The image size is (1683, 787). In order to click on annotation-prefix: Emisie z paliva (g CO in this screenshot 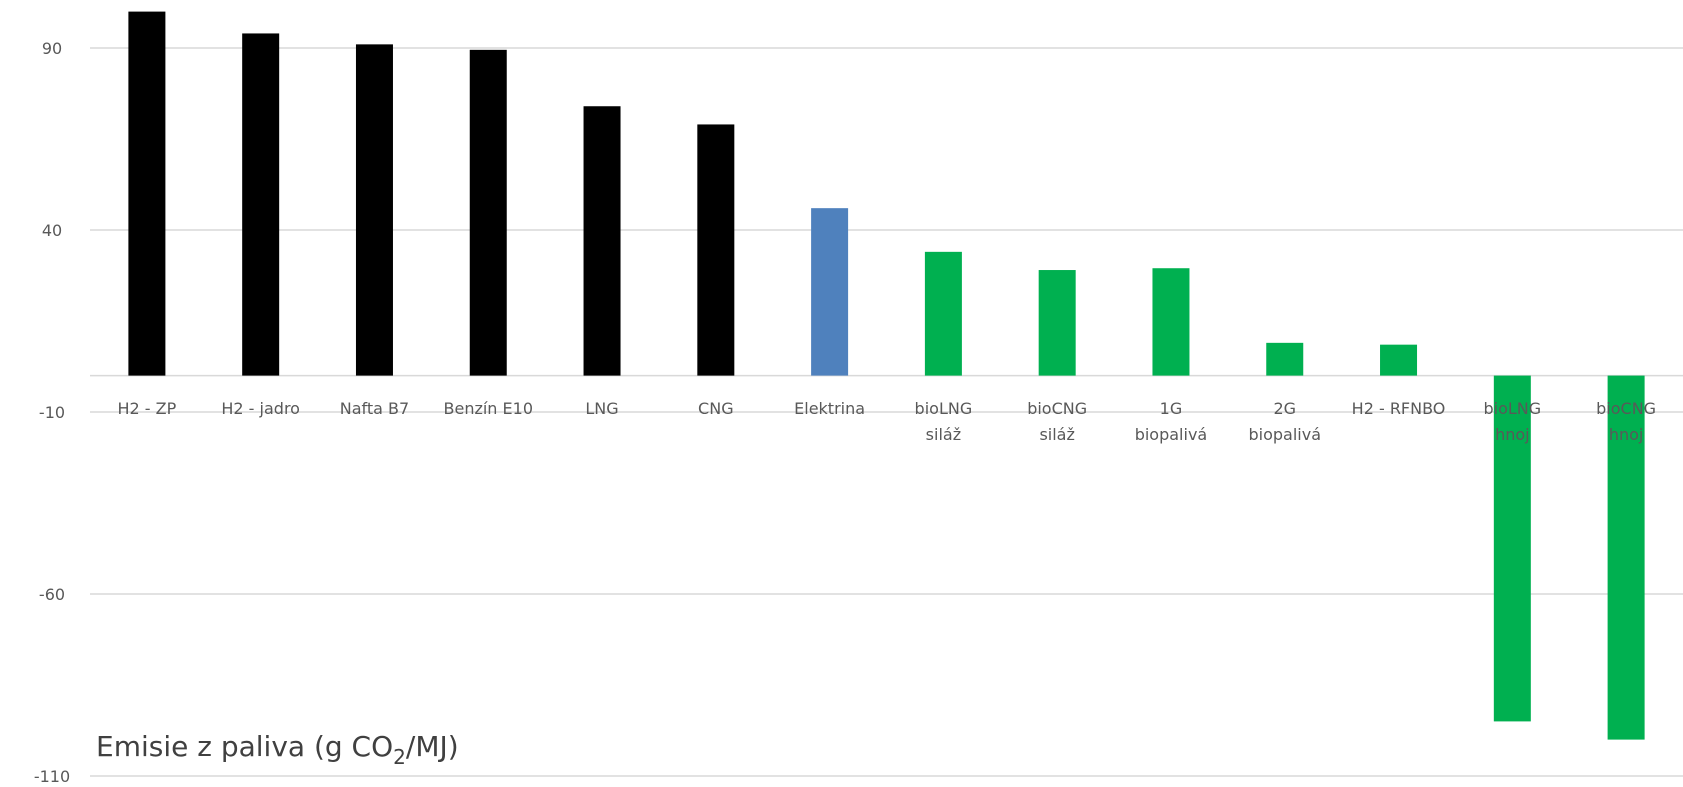, I will do `click(244, 746)`.